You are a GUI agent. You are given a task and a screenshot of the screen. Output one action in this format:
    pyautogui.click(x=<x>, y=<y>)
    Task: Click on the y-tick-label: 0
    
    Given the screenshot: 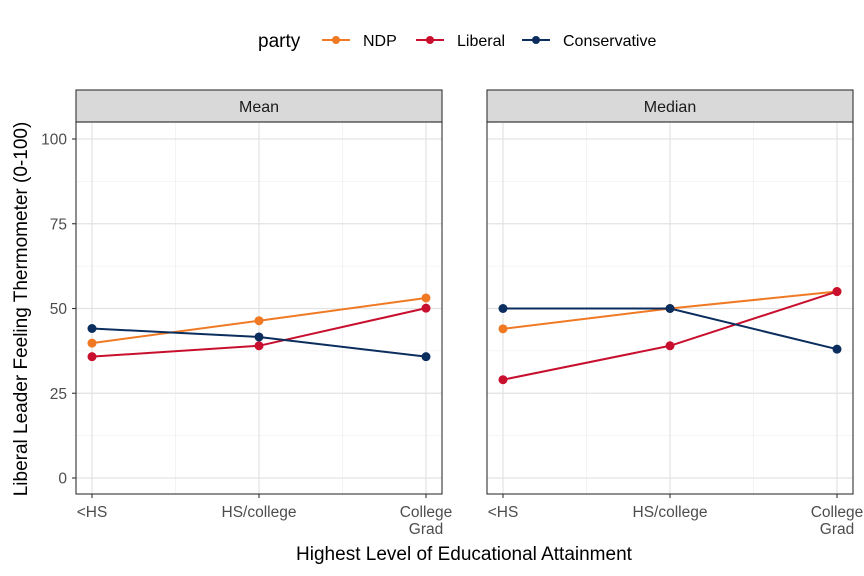 What is the action you would take?
    pyautogui.click(x=62, y=479)
    